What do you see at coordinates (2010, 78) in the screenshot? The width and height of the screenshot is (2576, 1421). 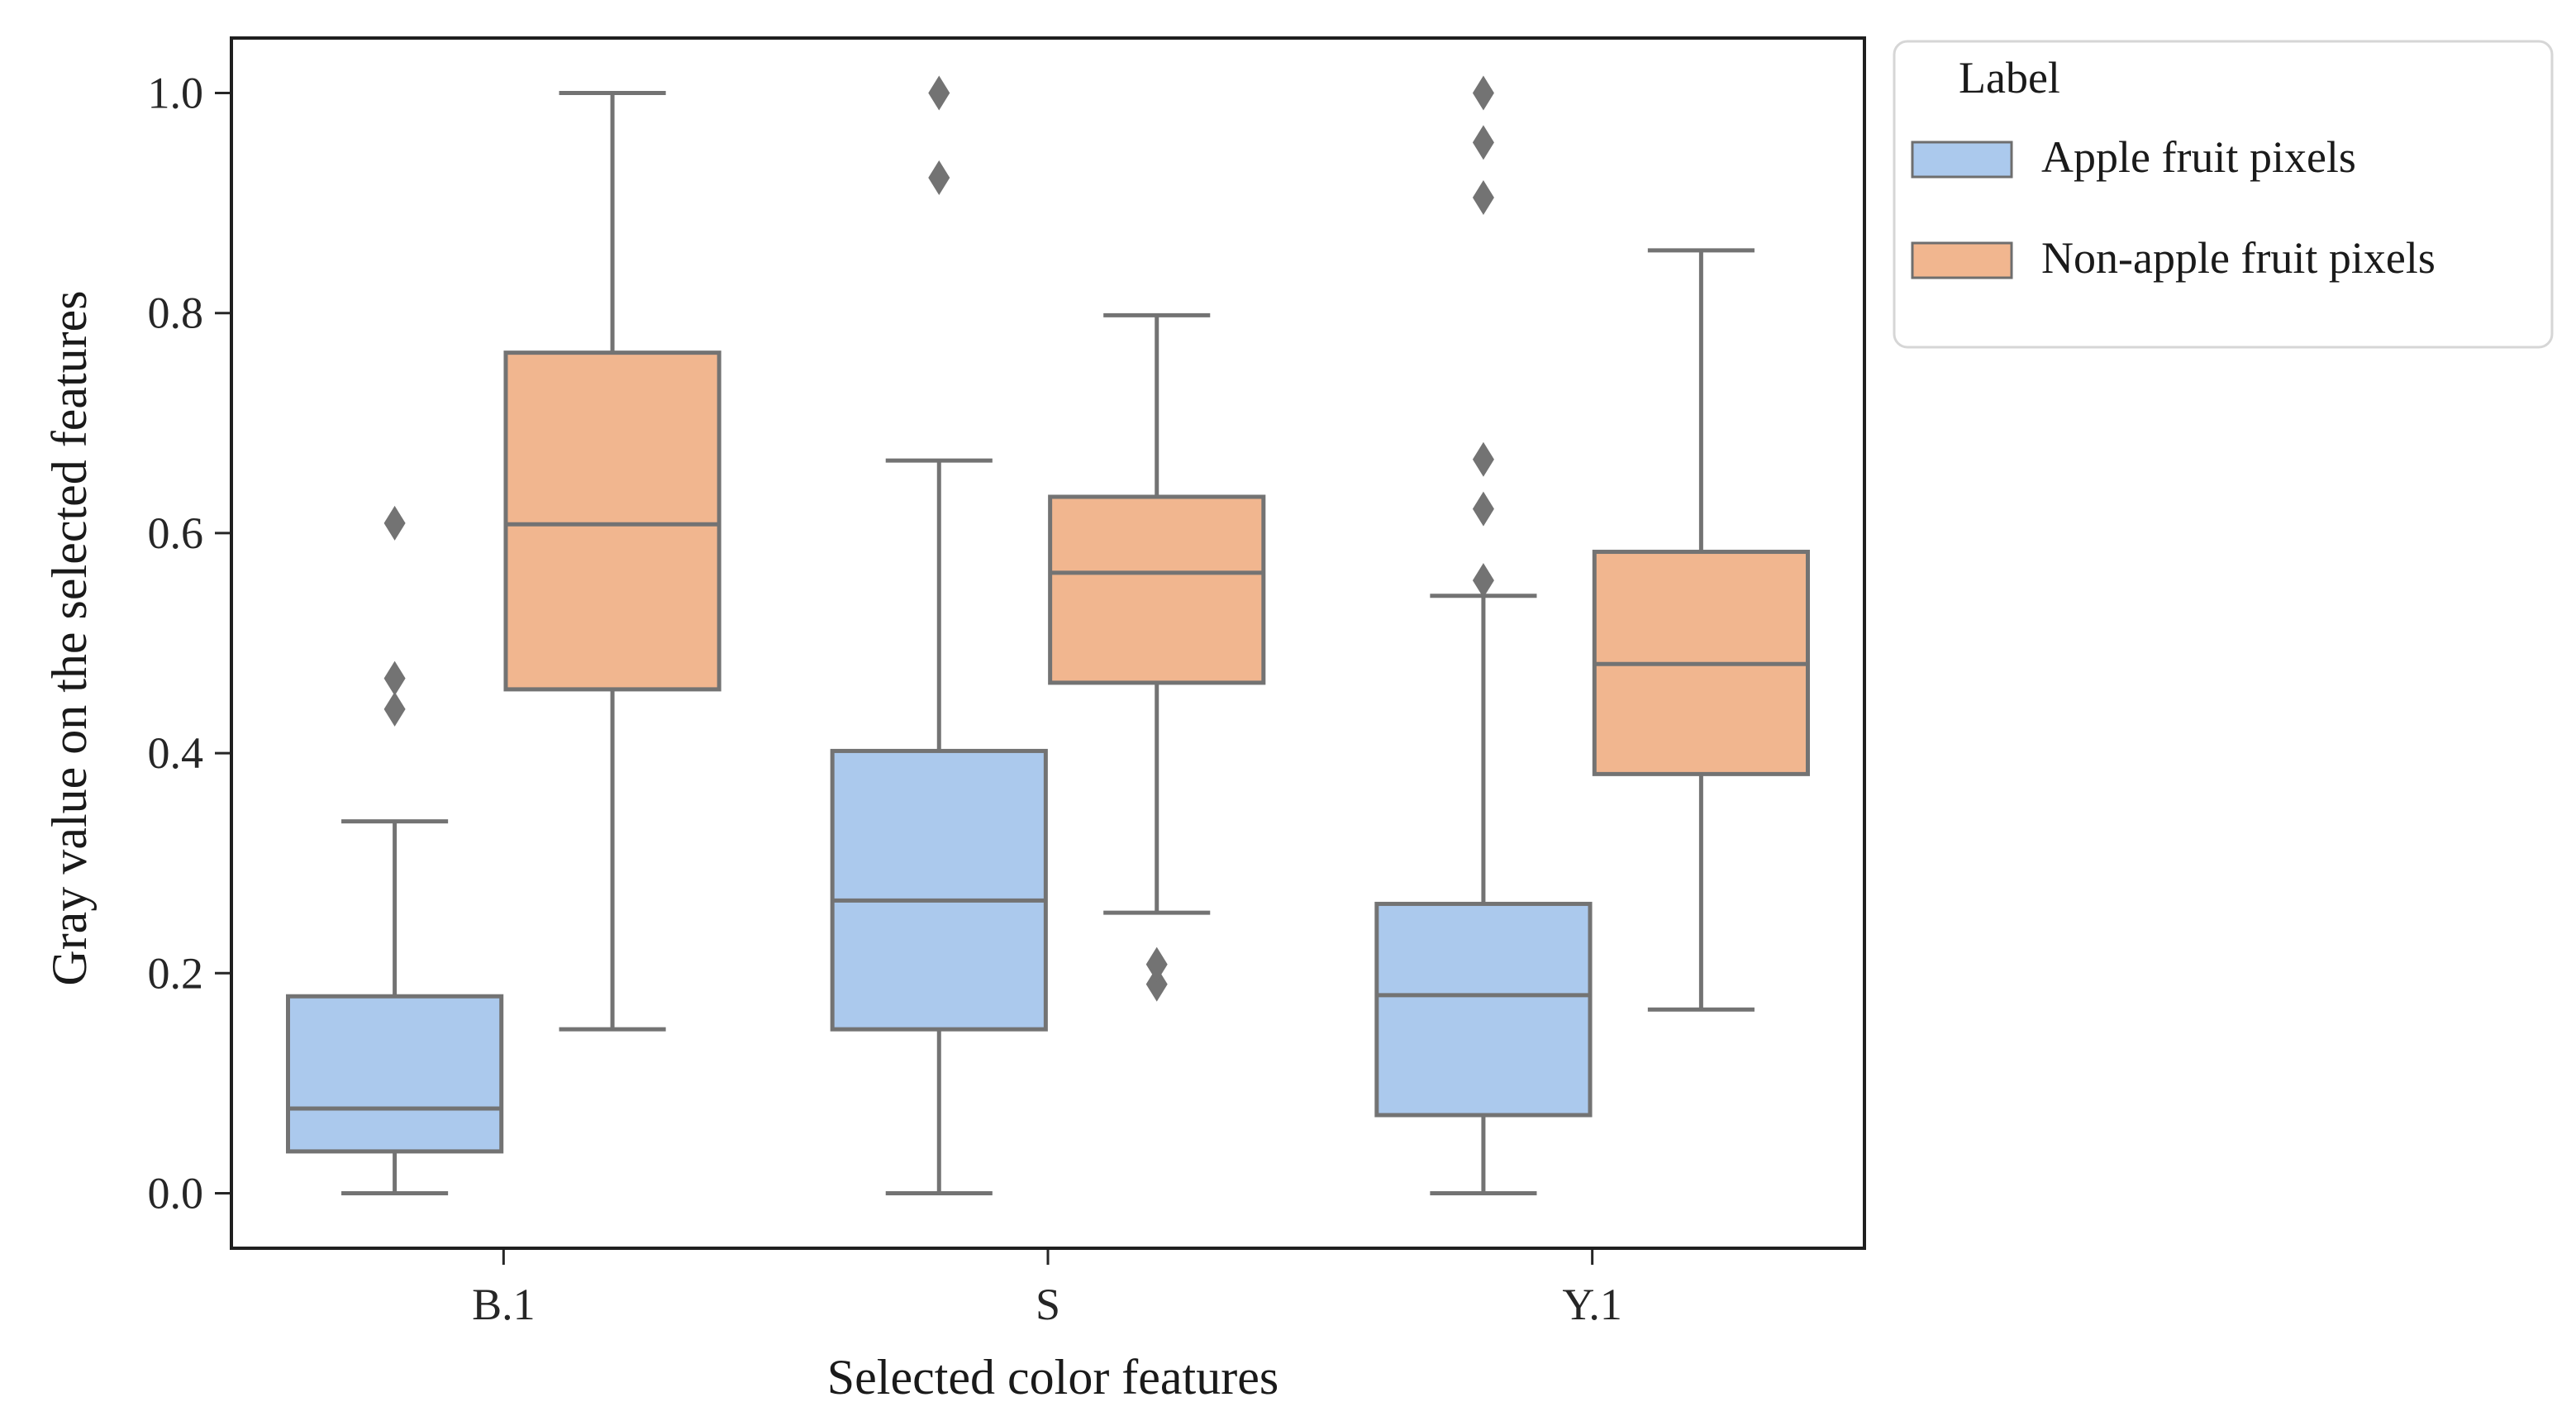 I see `legend-title: Label` at bounding box center [2010, 78].